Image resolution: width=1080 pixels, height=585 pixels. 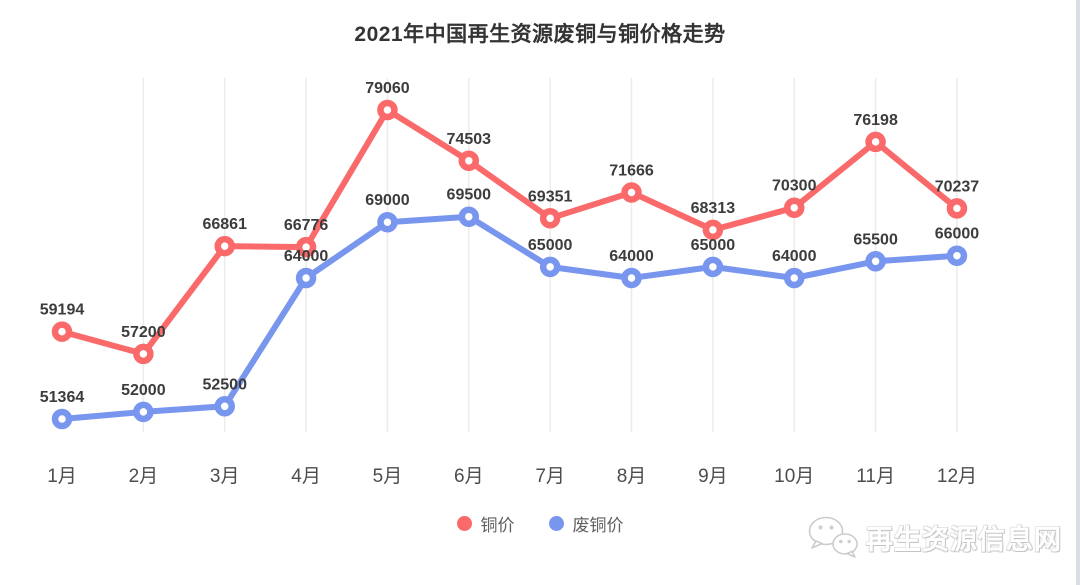 I want to click on chart-title: 2021年中国再生资源废铜与铜价格走势, so click(x=540, y=34).